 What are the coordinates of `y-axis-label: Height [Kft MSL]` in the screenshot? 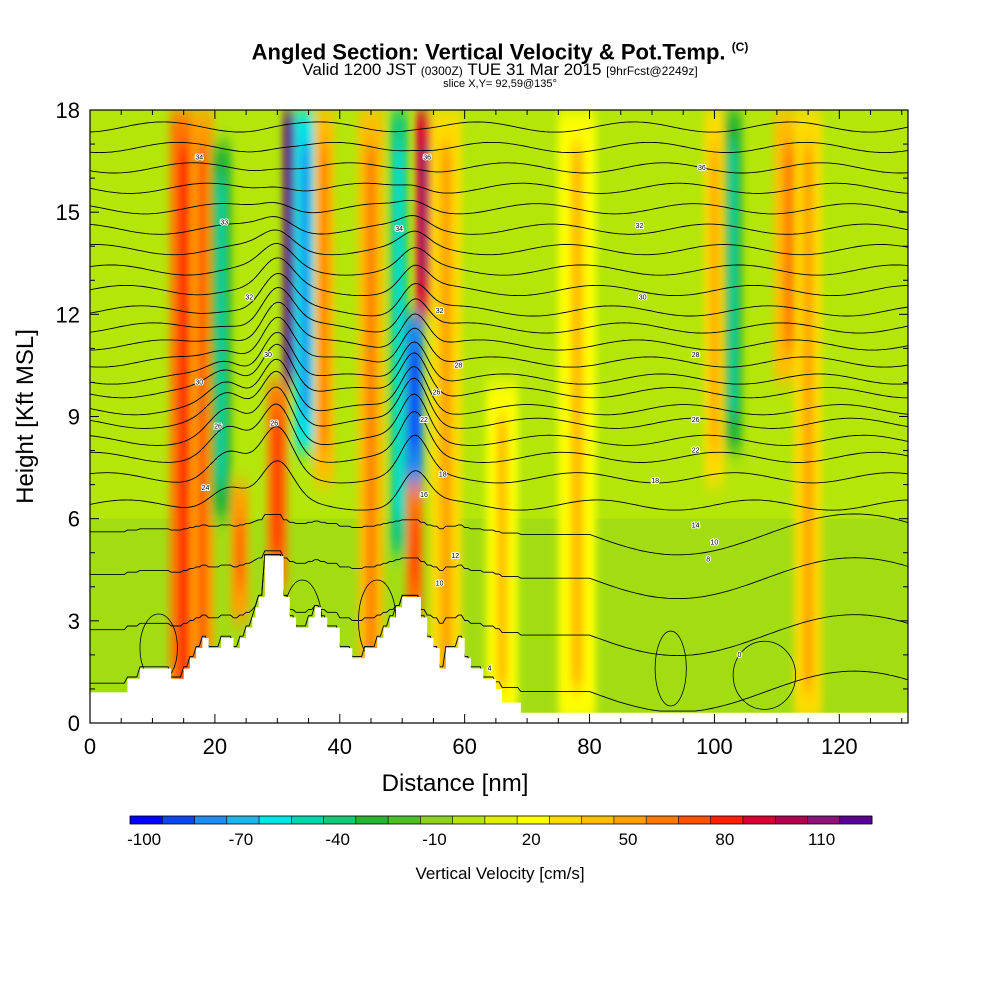 It's located at (25, 416).